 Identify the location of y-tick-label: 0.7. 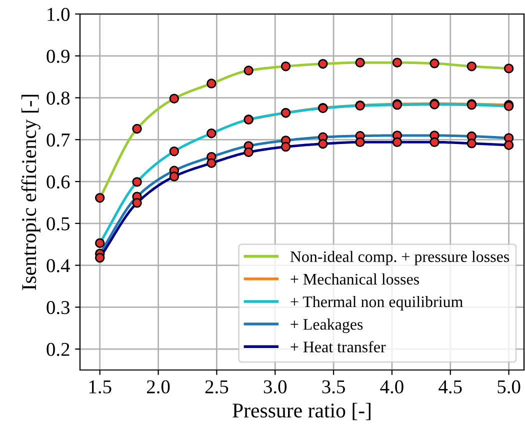
(58, 140).